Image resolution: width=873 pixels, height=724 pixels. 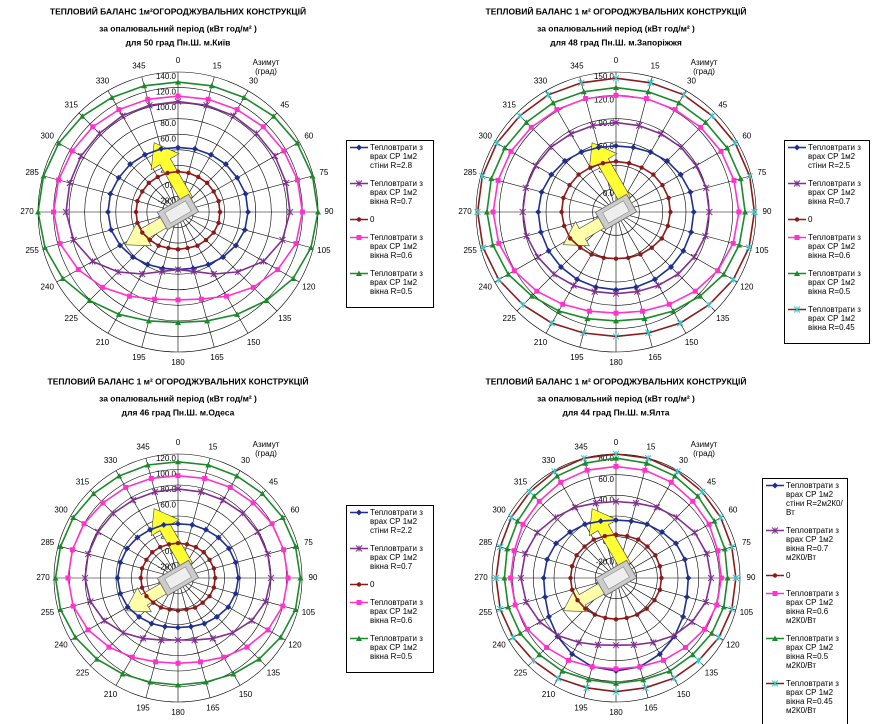 I want to click on r-tick-label: 80.0, so click(x=606, y=458).